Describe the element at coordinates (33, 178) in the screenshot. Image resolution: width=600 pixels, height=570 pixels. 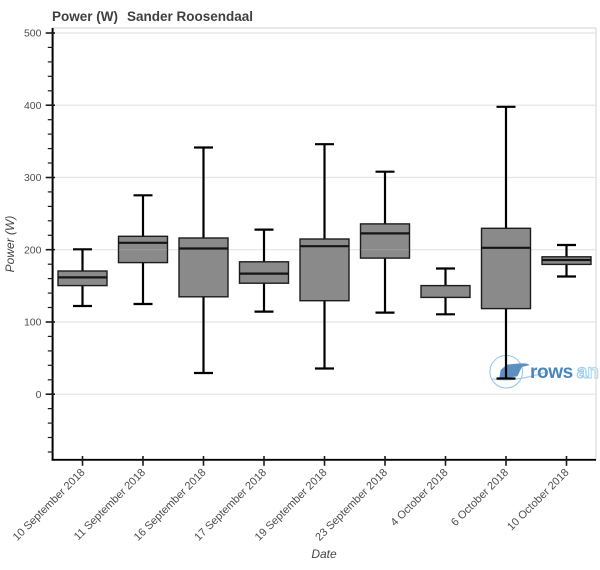
I see `svg-text: 300` at that location.